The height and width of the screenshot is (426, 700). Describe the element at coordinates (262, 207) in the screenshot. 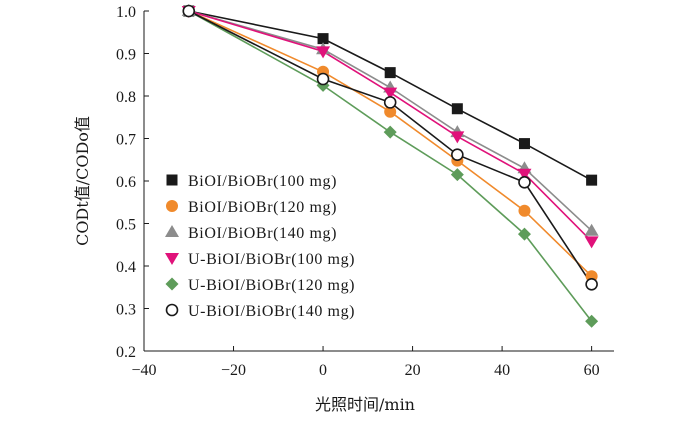

I see `legend-label-2: BiOI/BiOBr(120 mg)` at that location.